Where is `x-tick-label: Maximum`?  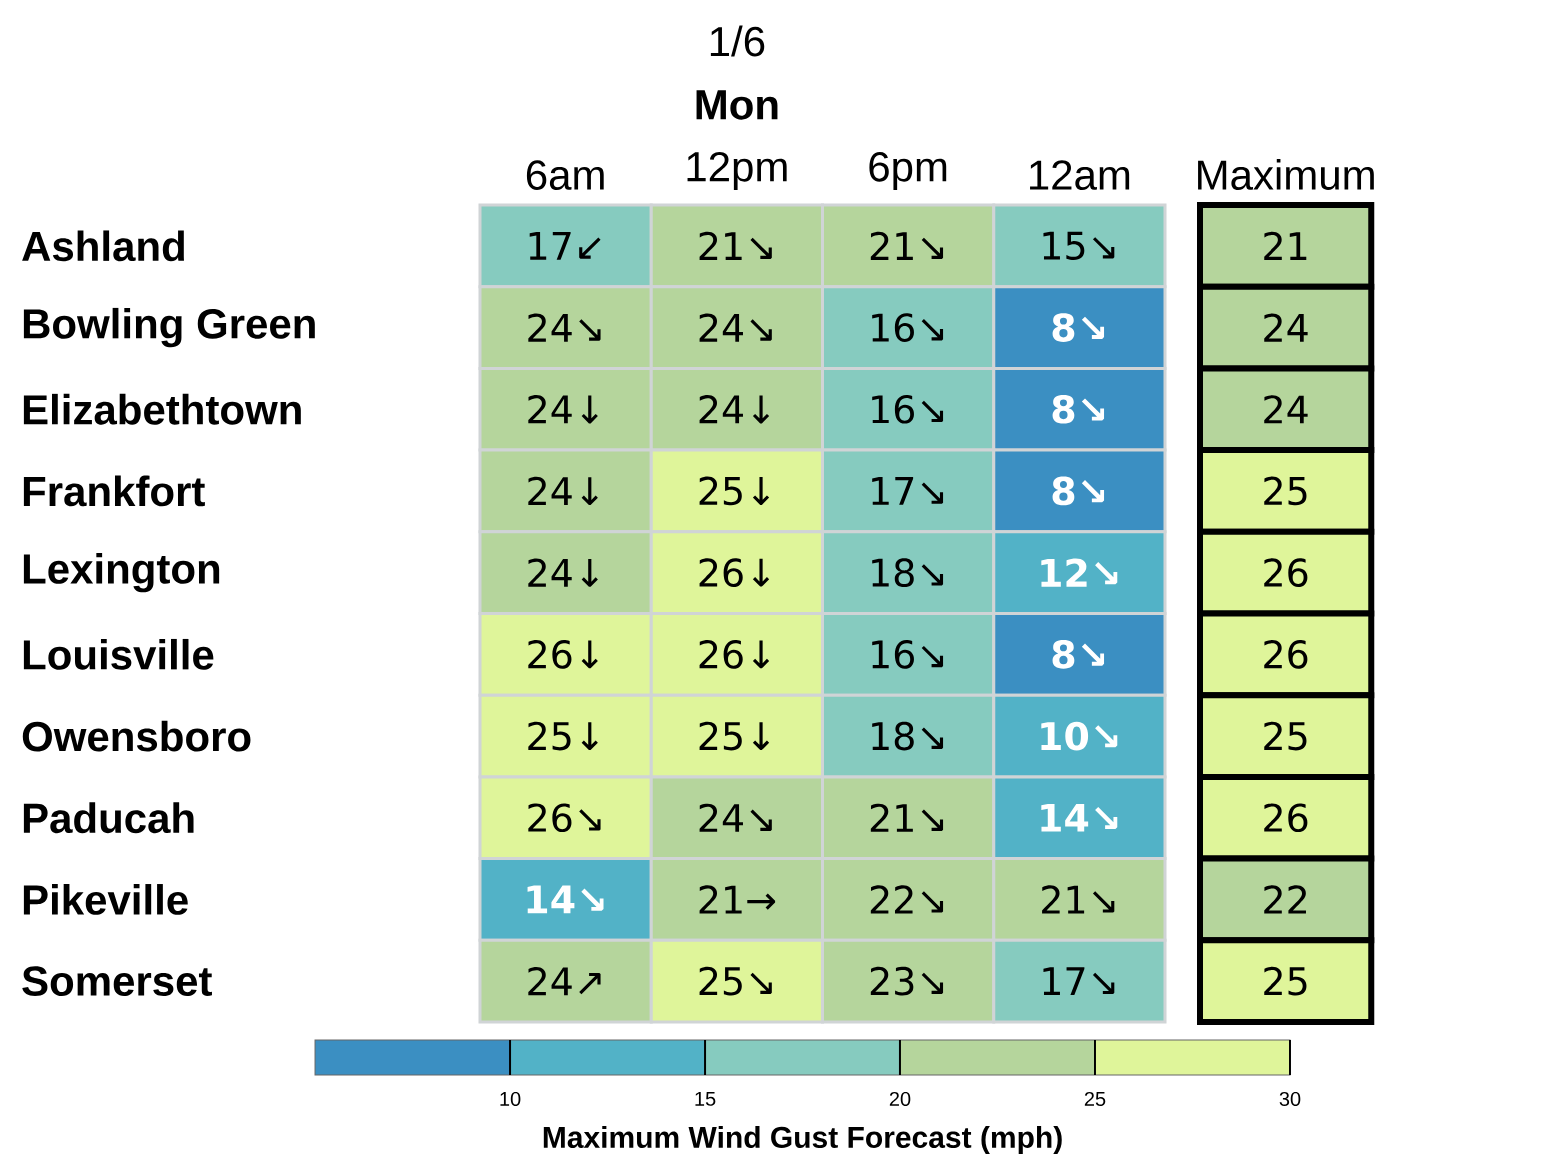
x-tick-label: Maximum is located at coordinates (1286, 174).